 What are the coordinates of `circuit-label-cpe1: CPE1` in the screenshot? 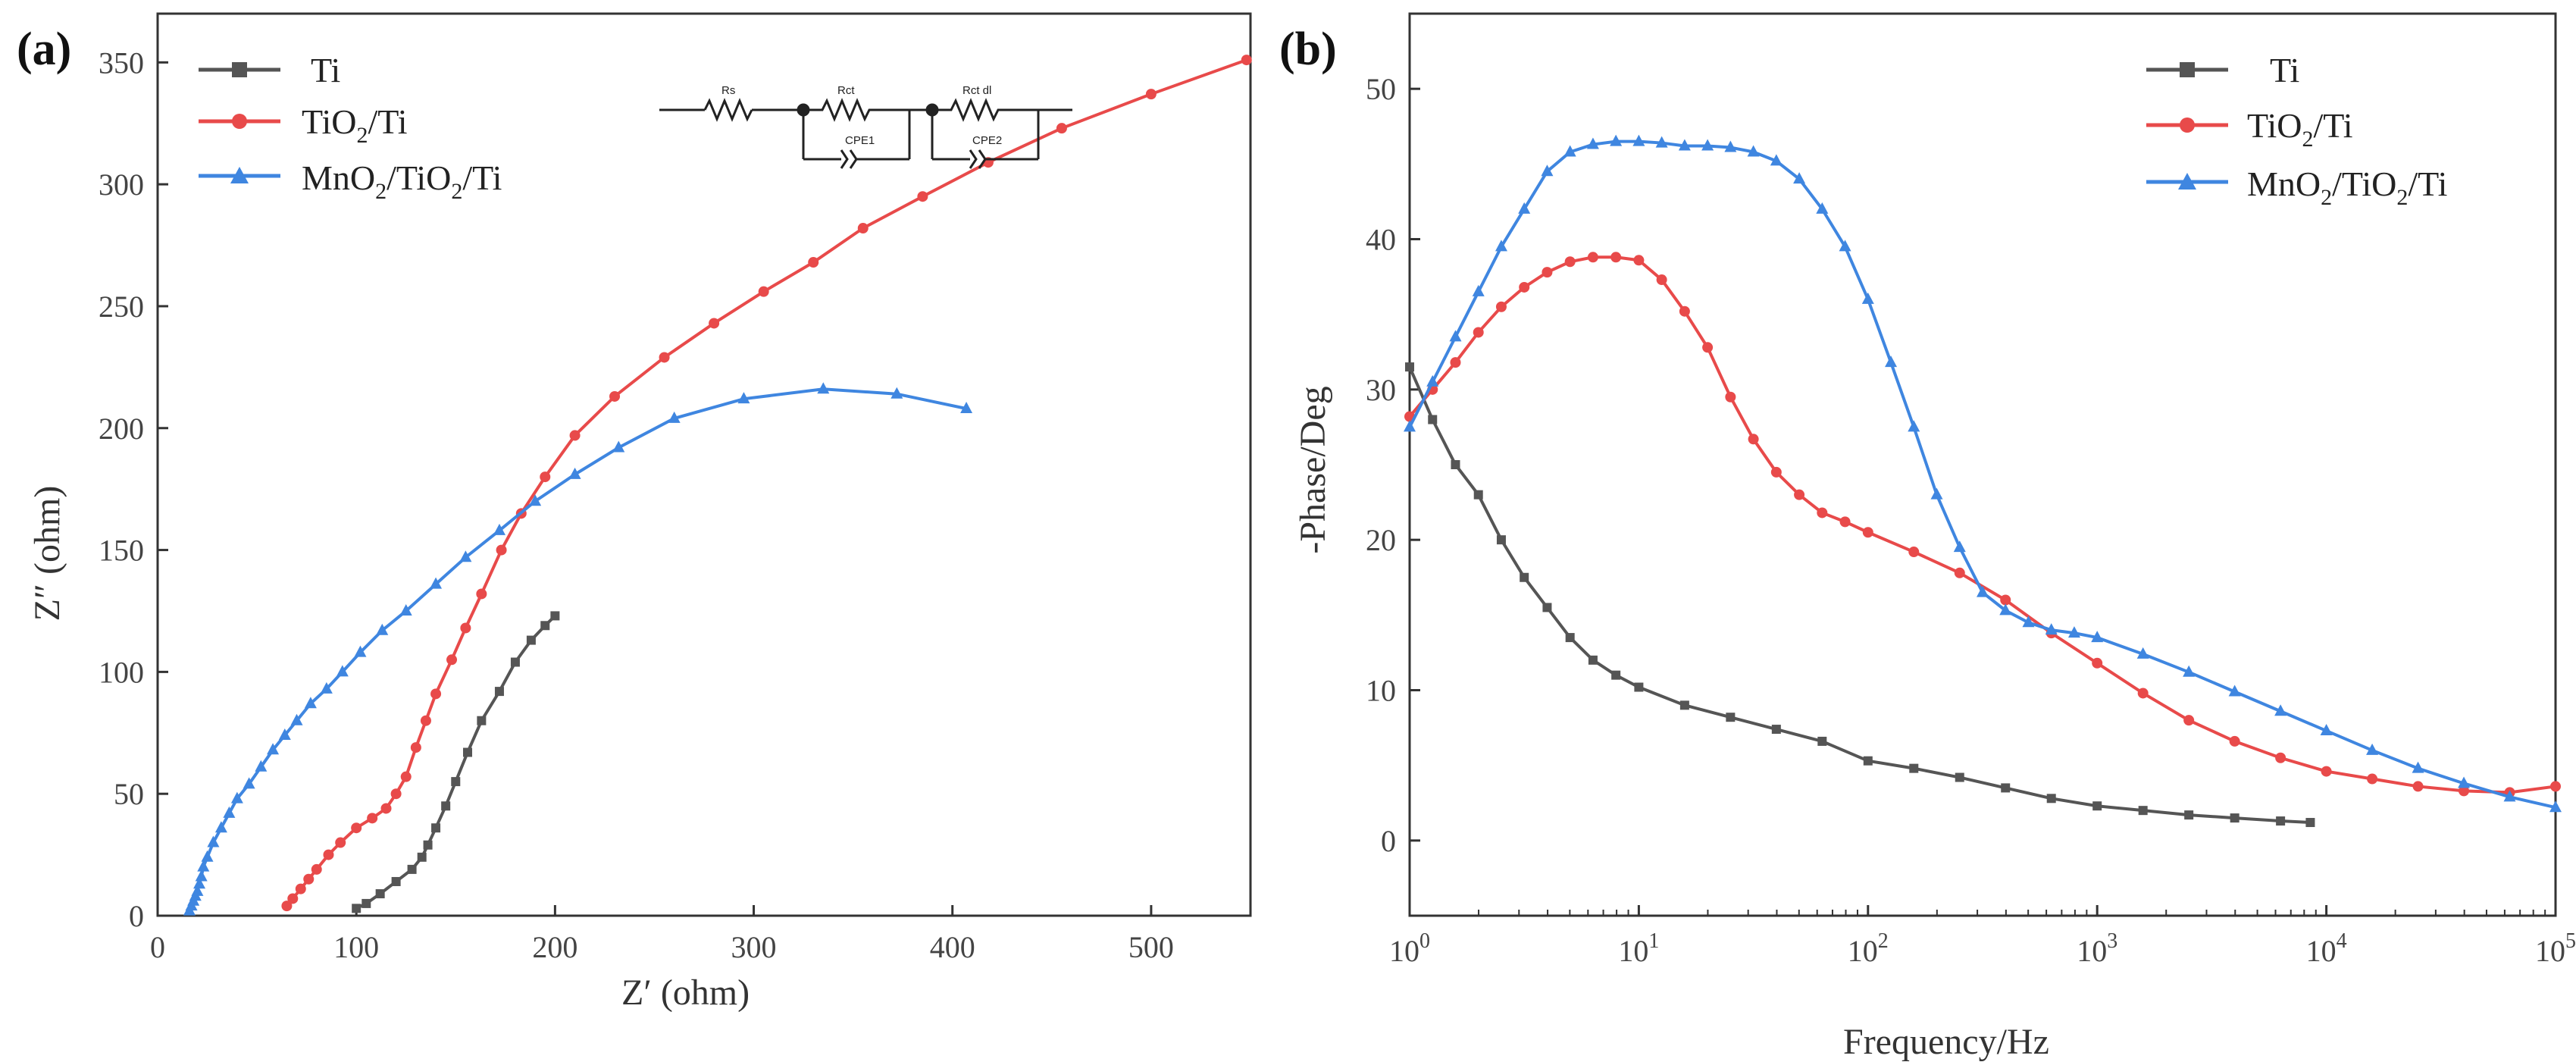 It's located at (860, 140).